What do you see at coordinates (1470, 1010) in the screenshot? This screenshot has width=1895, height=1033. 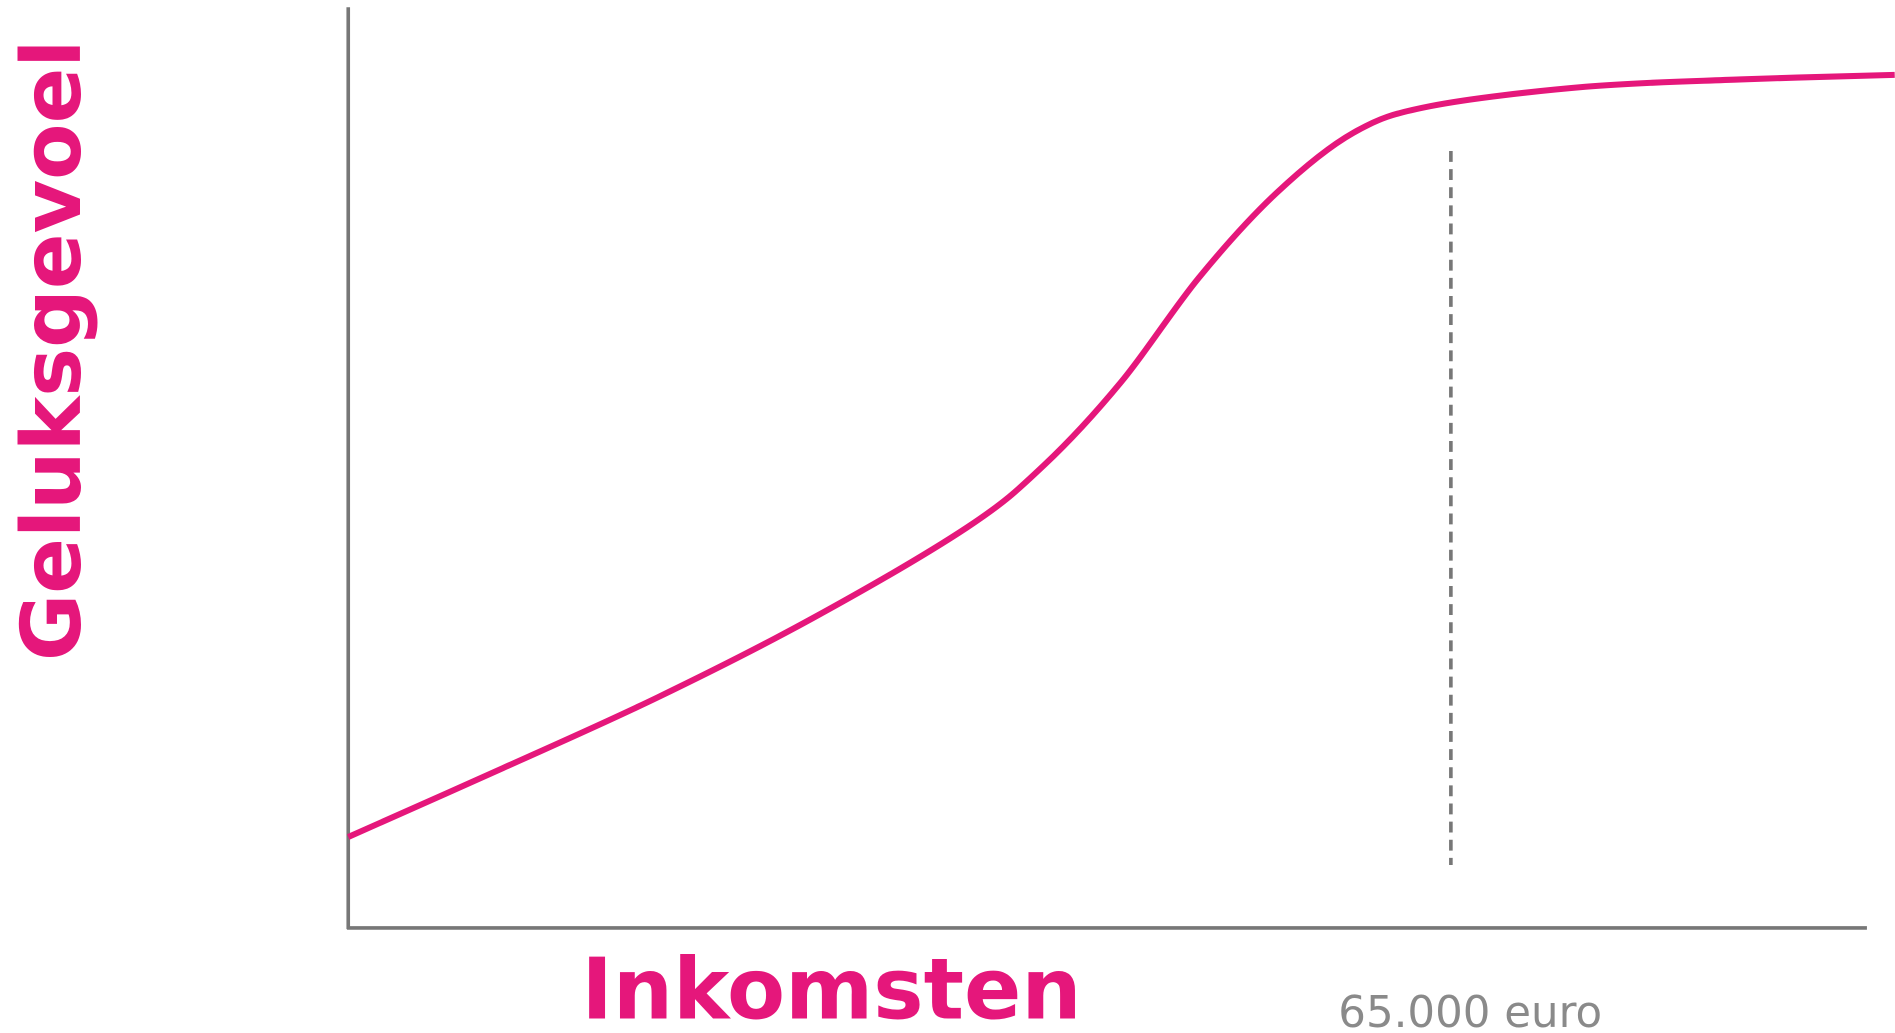 I see `reference-label: 65.000 euro` at bounding box center [1470, 1010].